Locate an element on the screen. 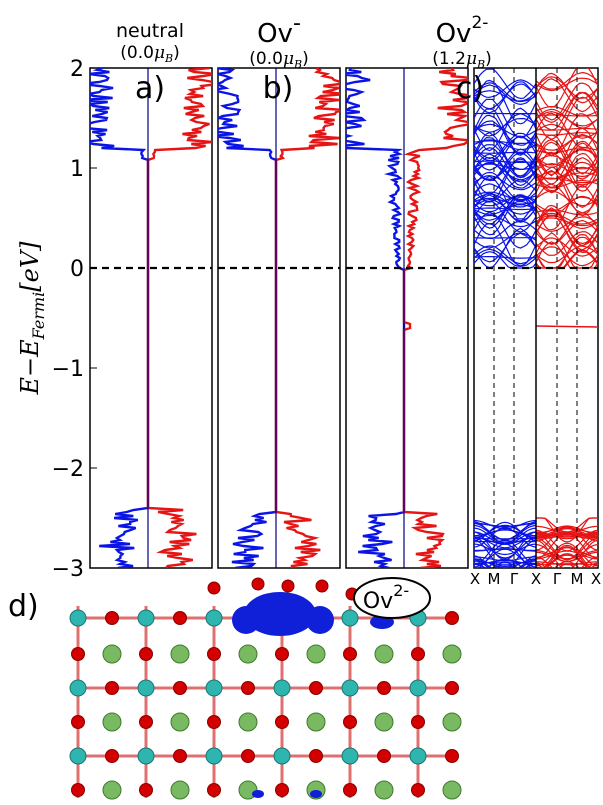  y-label-prefix: E−E is located at coordinates (30, 367).